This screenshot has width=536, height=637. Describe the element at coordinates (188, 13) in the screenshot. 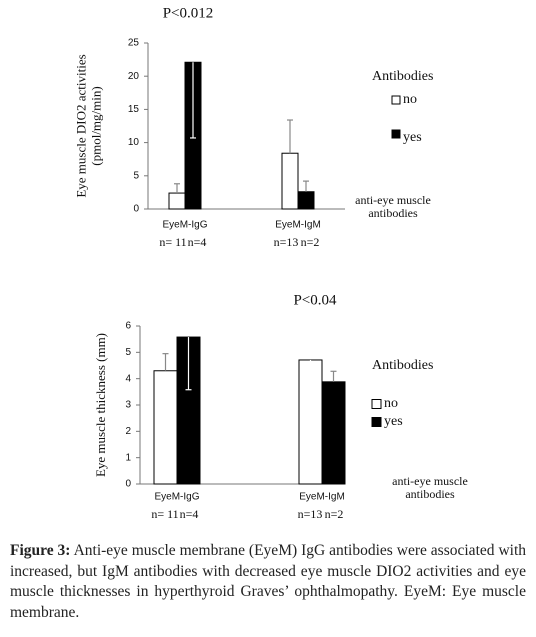

I see `chart-title: P<0.012` at that location.